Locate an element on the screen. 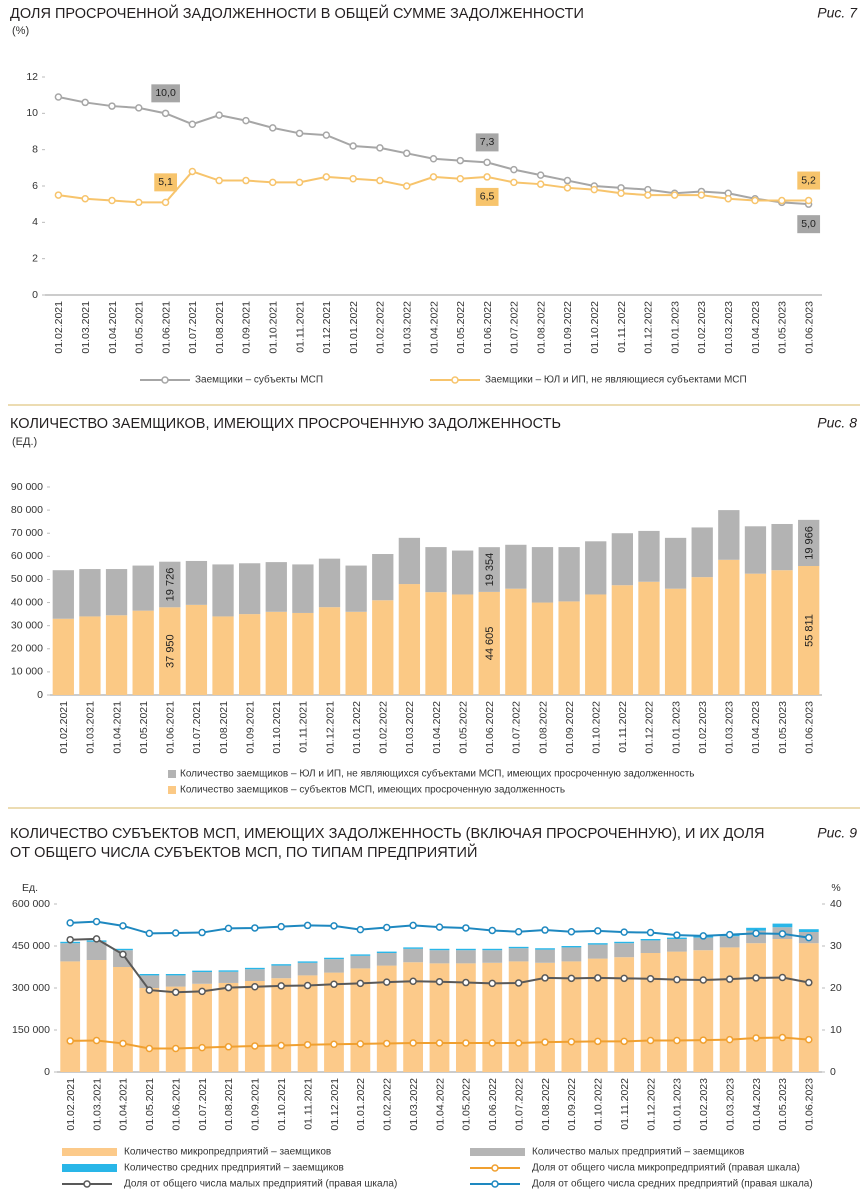 The image size is (868, 1200). data-label: 6,5 is located at coordinates (487, 197).